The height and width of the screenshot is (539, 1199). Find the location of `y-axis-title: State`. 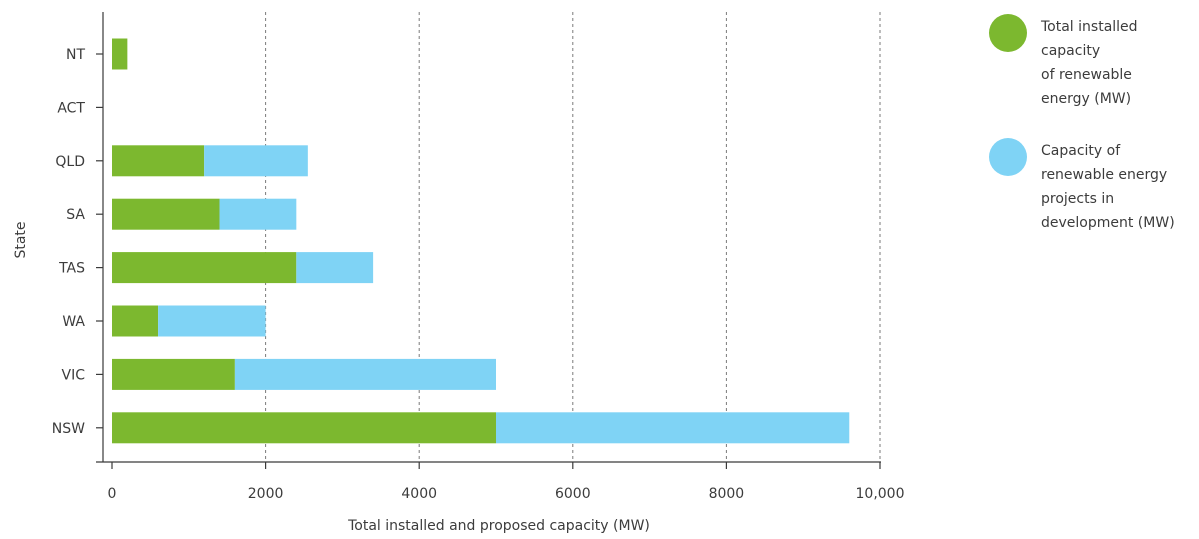

y-axis-title: State is located at coordinates (21, 239).